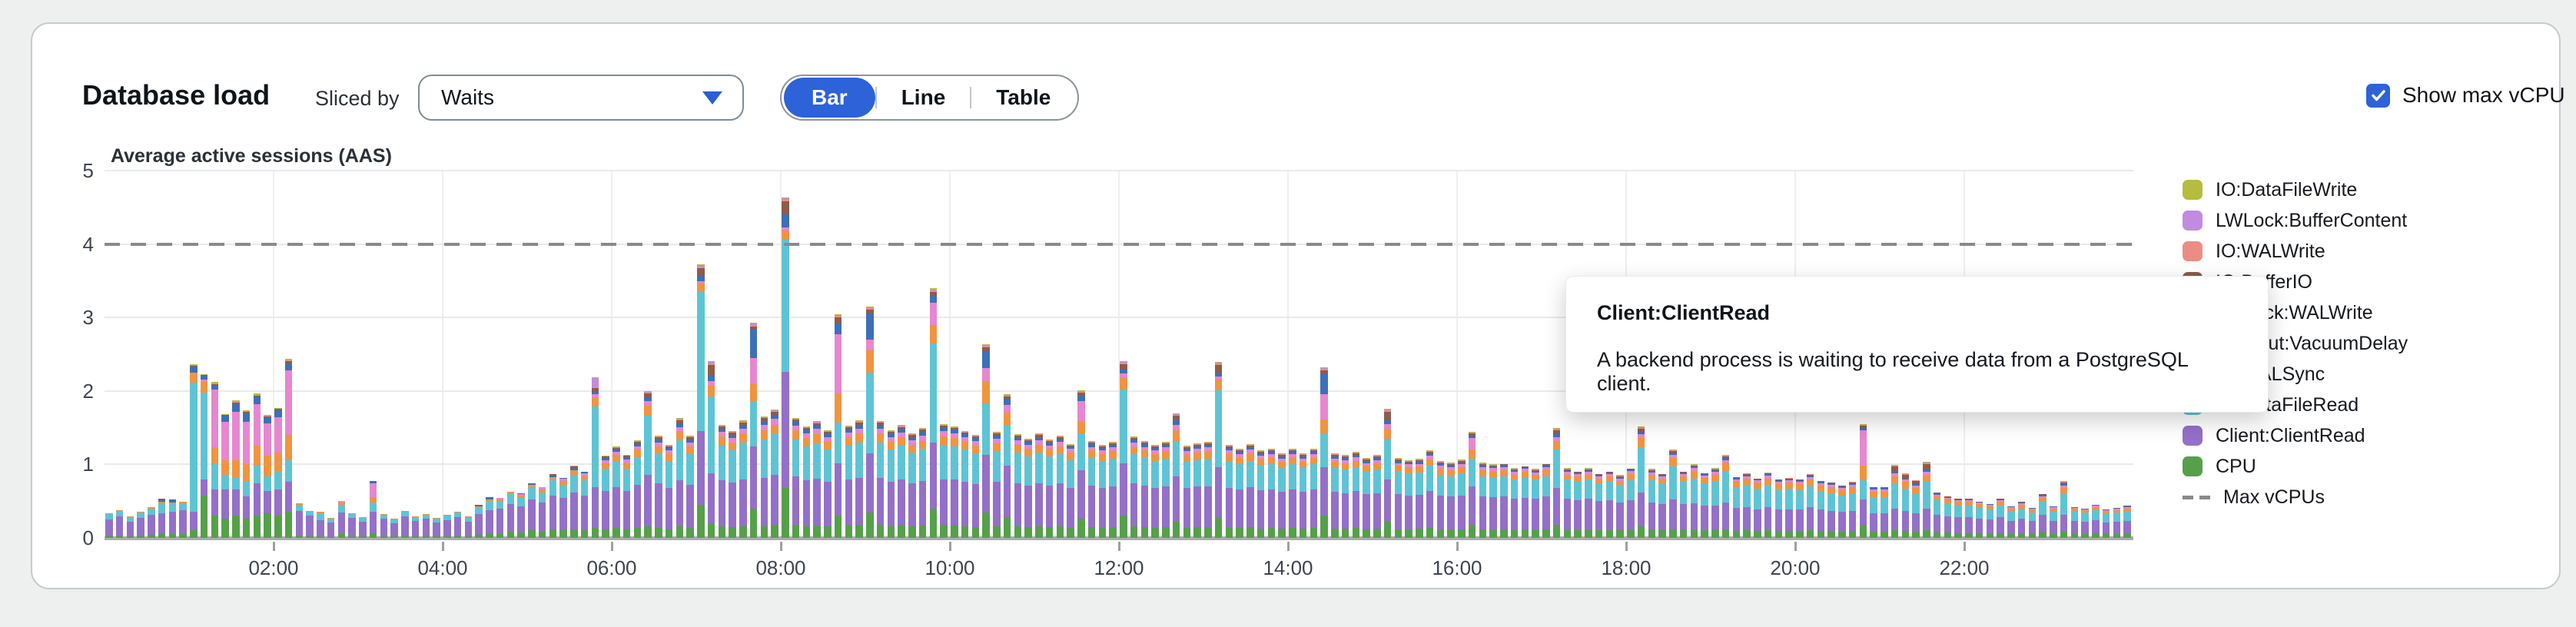 This screenshot has height=627, width=2576. Describe the element at coordinates (1023, 97) in the screenshot. I see `view-toggle-table: Table` at that location.